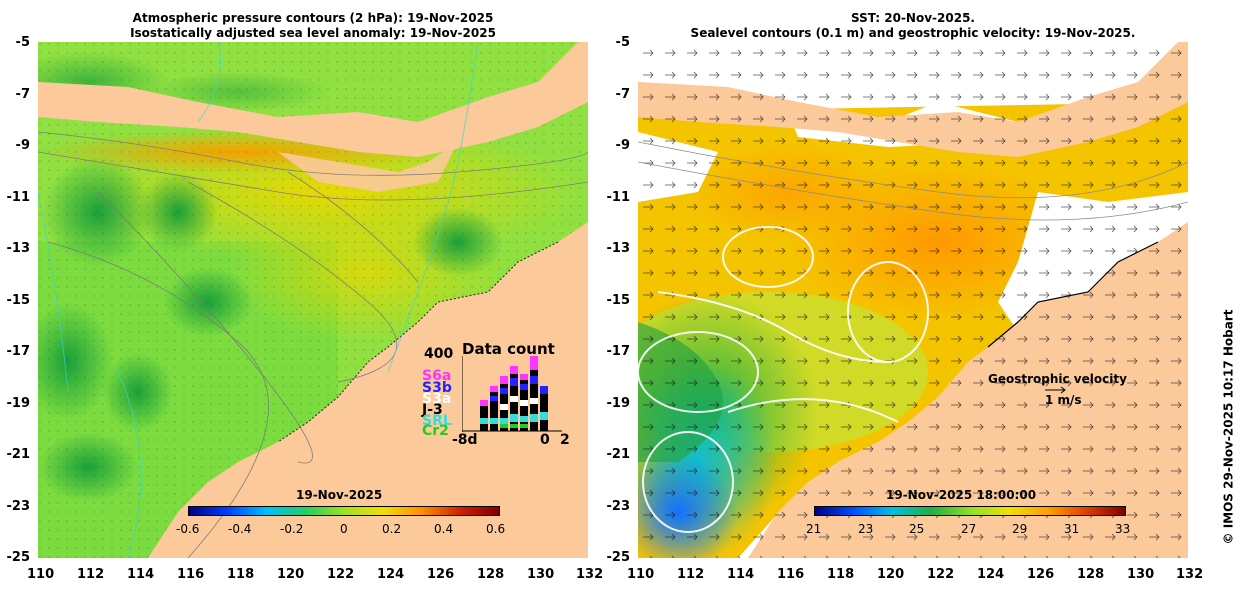  What do you see at coordinates (344, 511) in the screenshot?
I see `left-colorbar-bar` at bounding box center [344, 511].